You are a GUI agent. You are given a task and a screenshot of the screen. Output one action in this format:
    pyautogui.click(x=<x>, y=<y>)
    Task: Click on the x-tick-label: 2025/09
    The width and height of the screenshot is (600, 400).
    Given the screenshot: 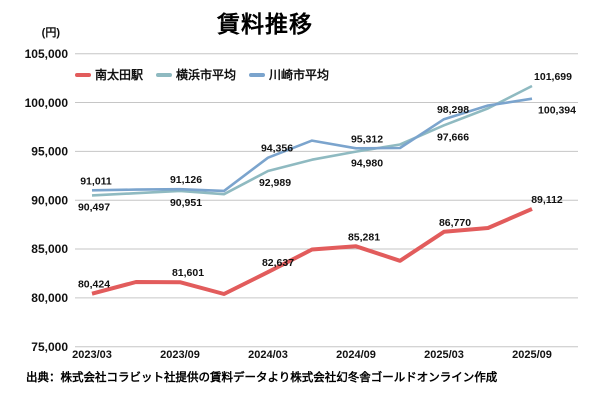 What is the action you would take?
    pyautogui.click(x=532, y=355)
    